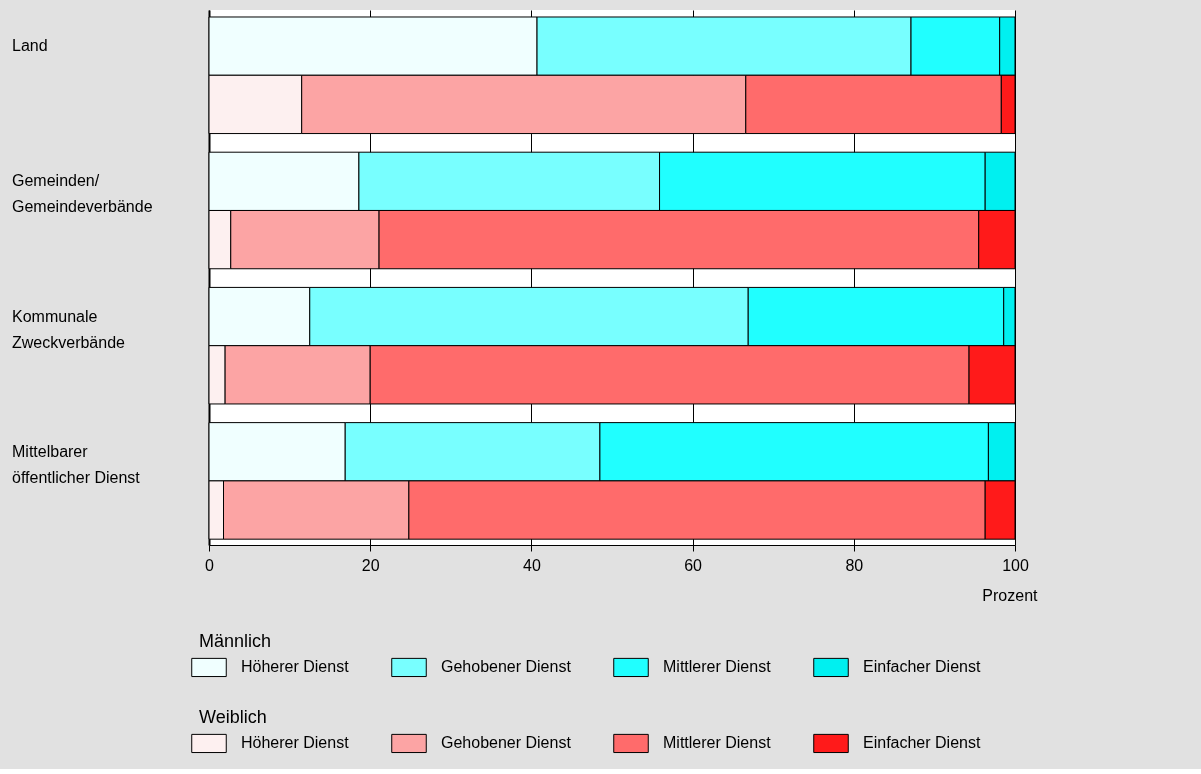 The width and height of the screenshot is (1201, 774). Describe the element at coordinates (1010, 595) in the screenshot. I see `x-axis-title: Prozent` at that location.